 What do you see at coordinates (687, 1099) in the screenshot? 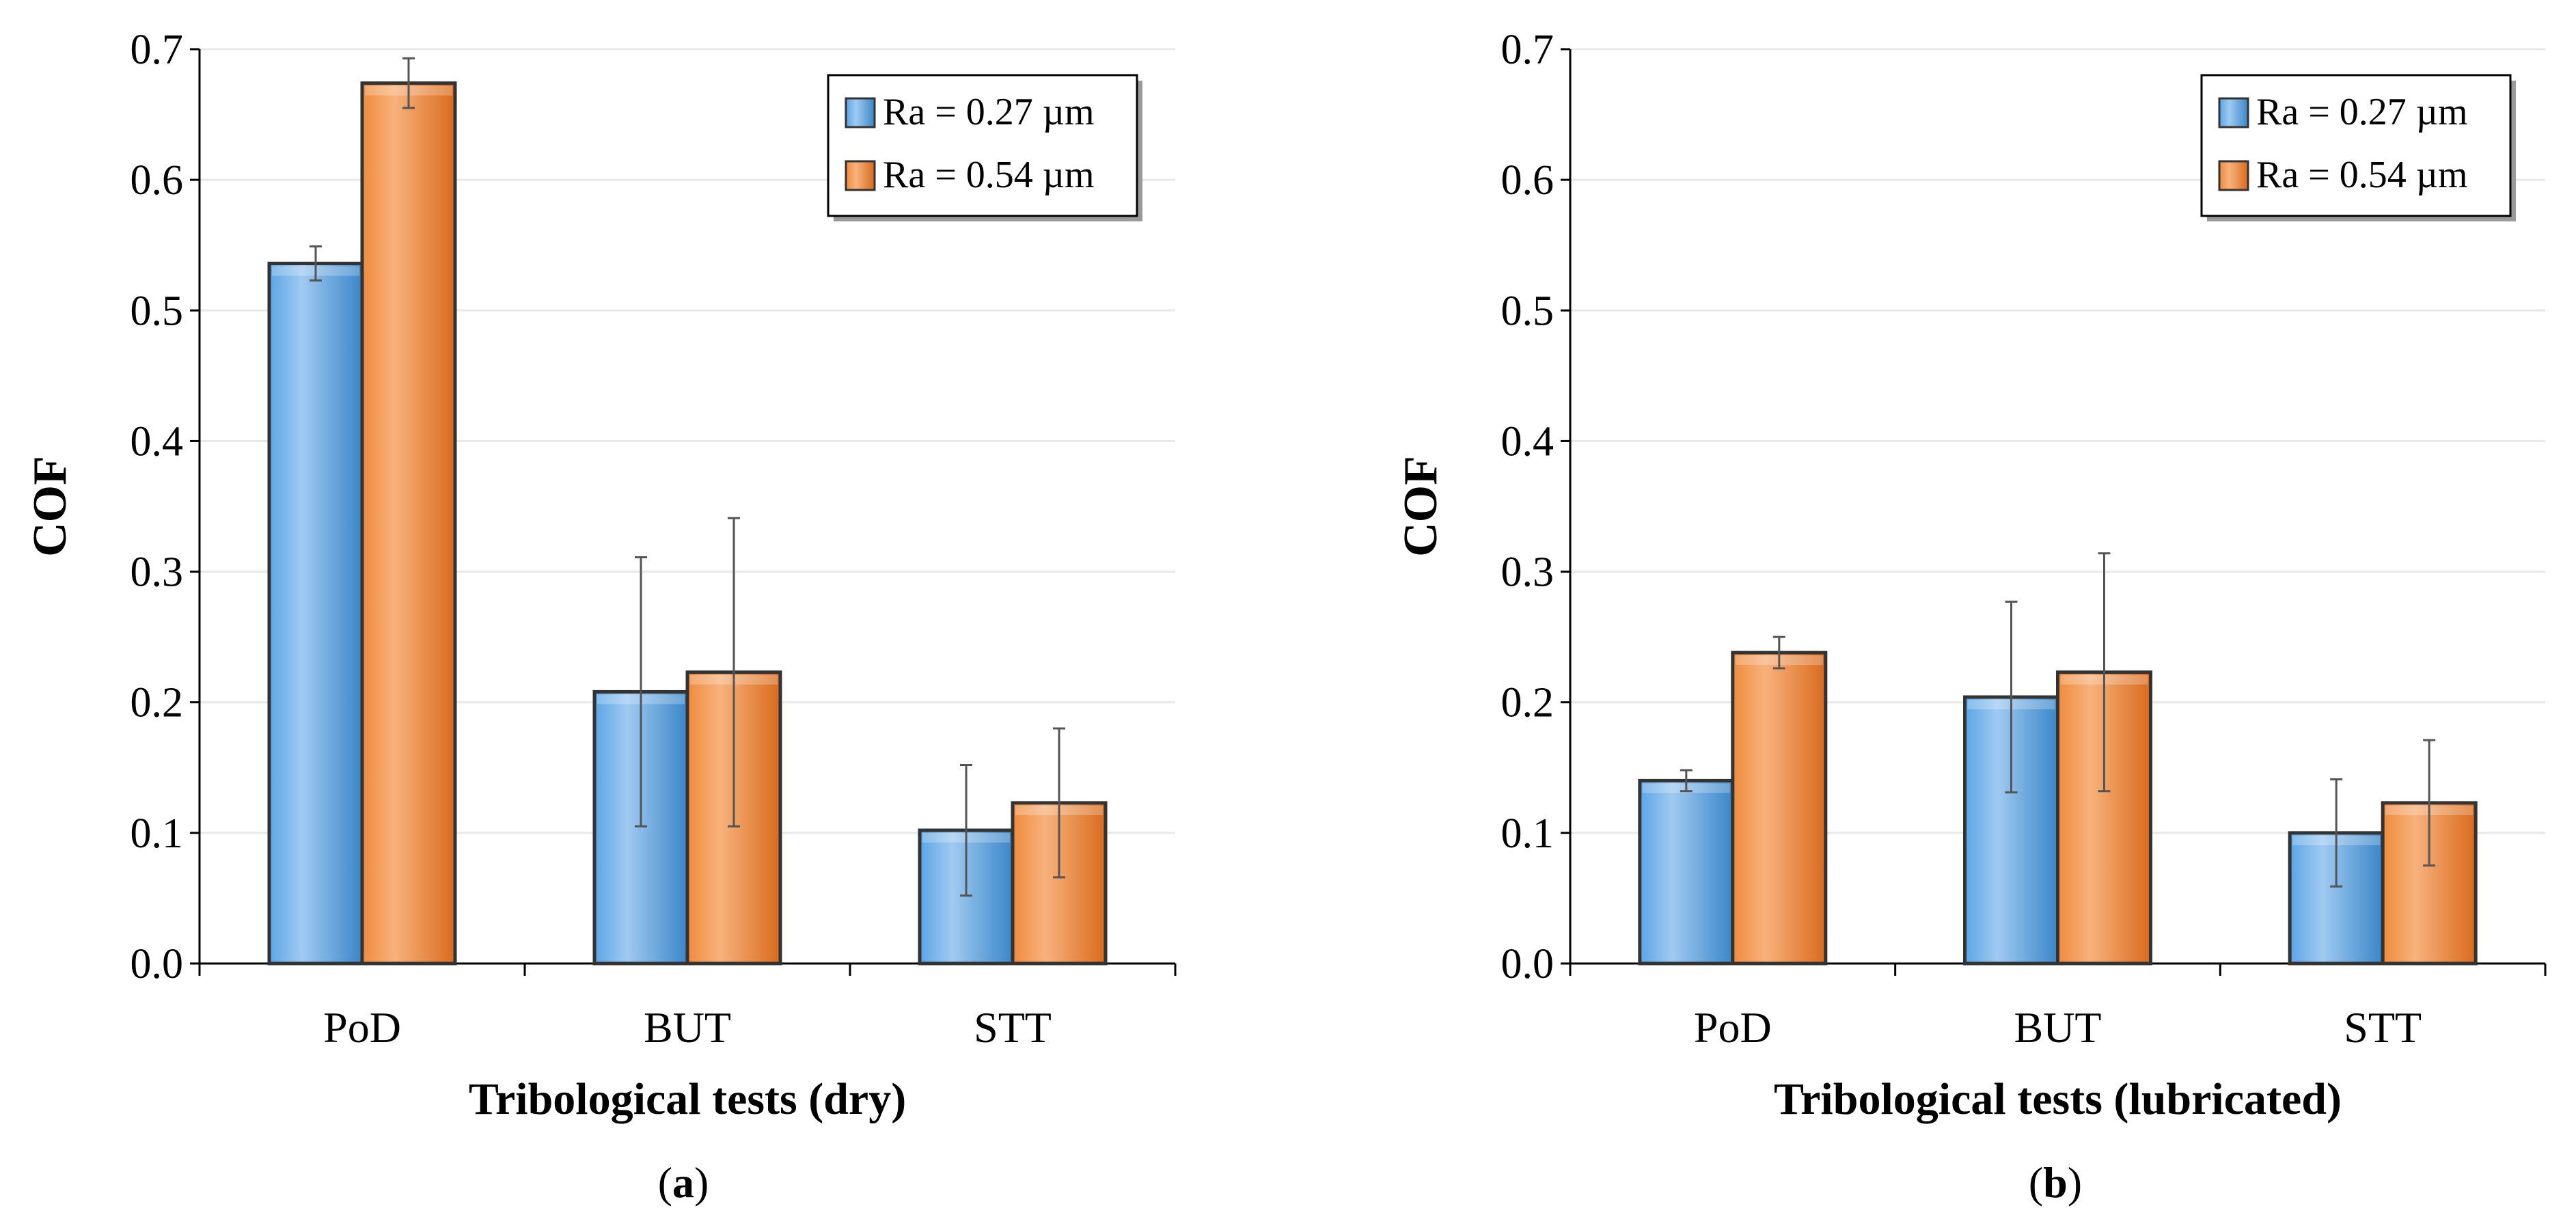
I see `x-axis-title: Tribological tests (dry)` at bounding box center [687, 1099].